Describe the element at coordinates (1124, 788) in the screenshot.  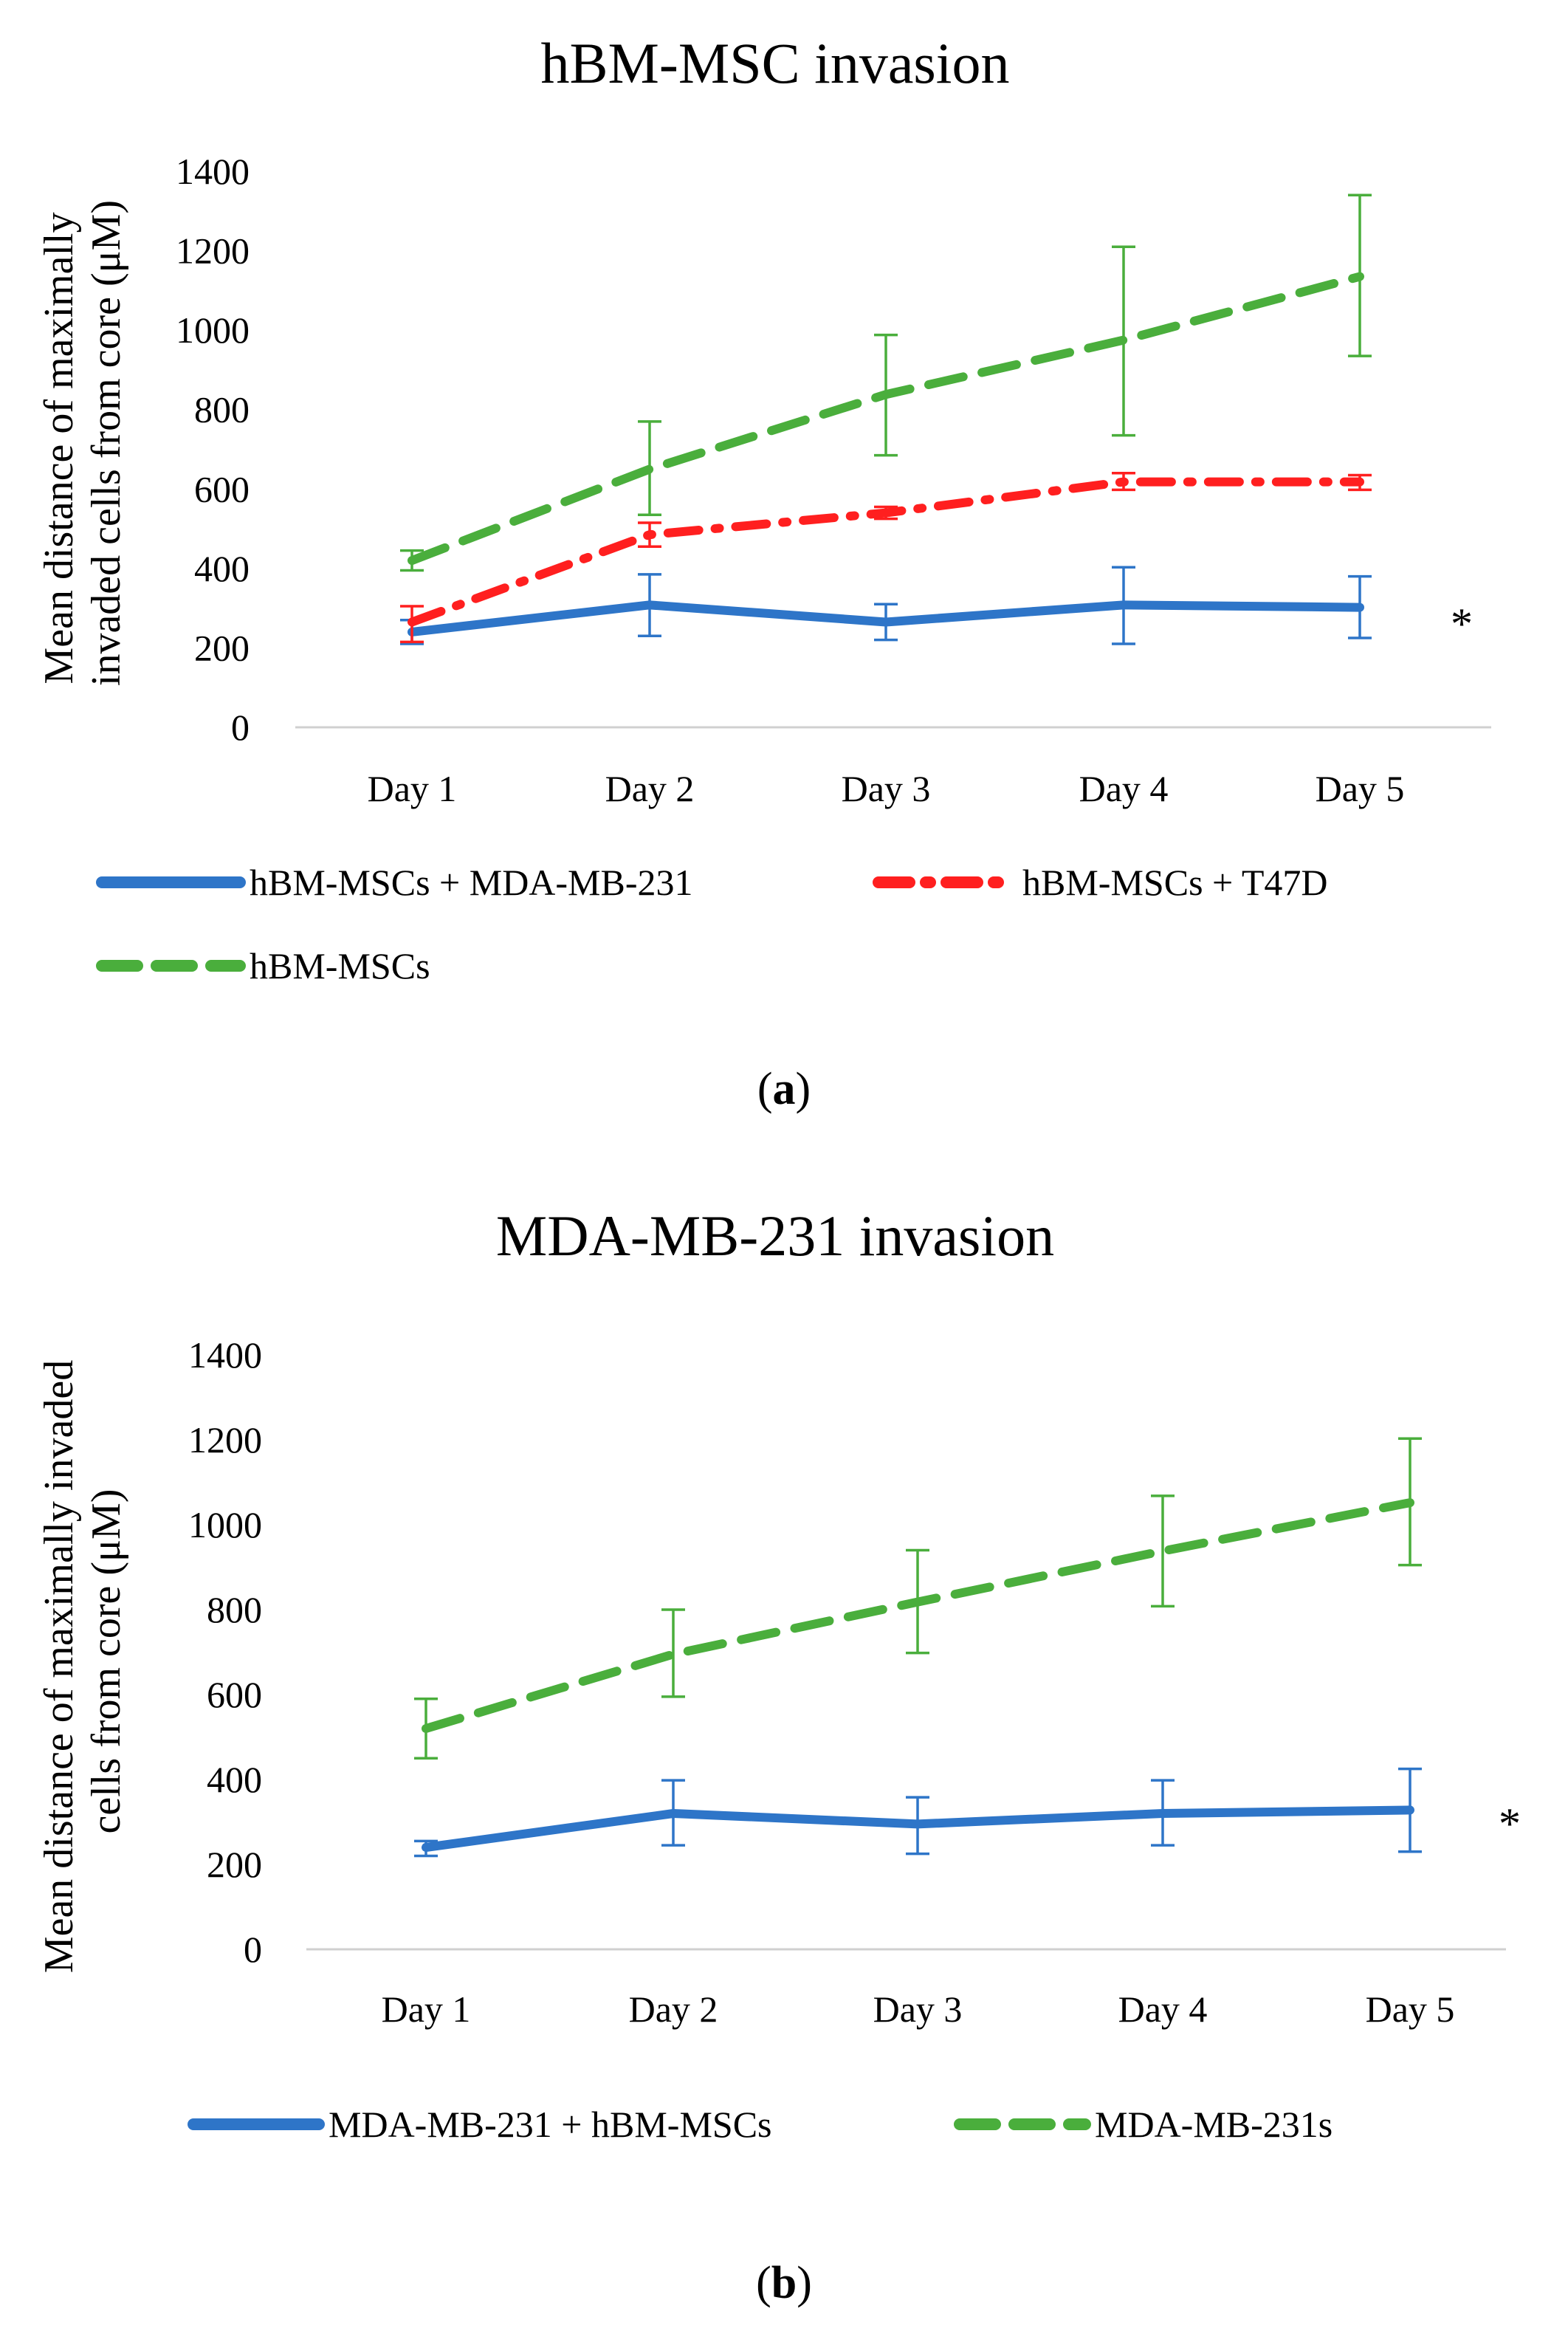
I see `x-tick-label-a-3: Day 4` at that location.